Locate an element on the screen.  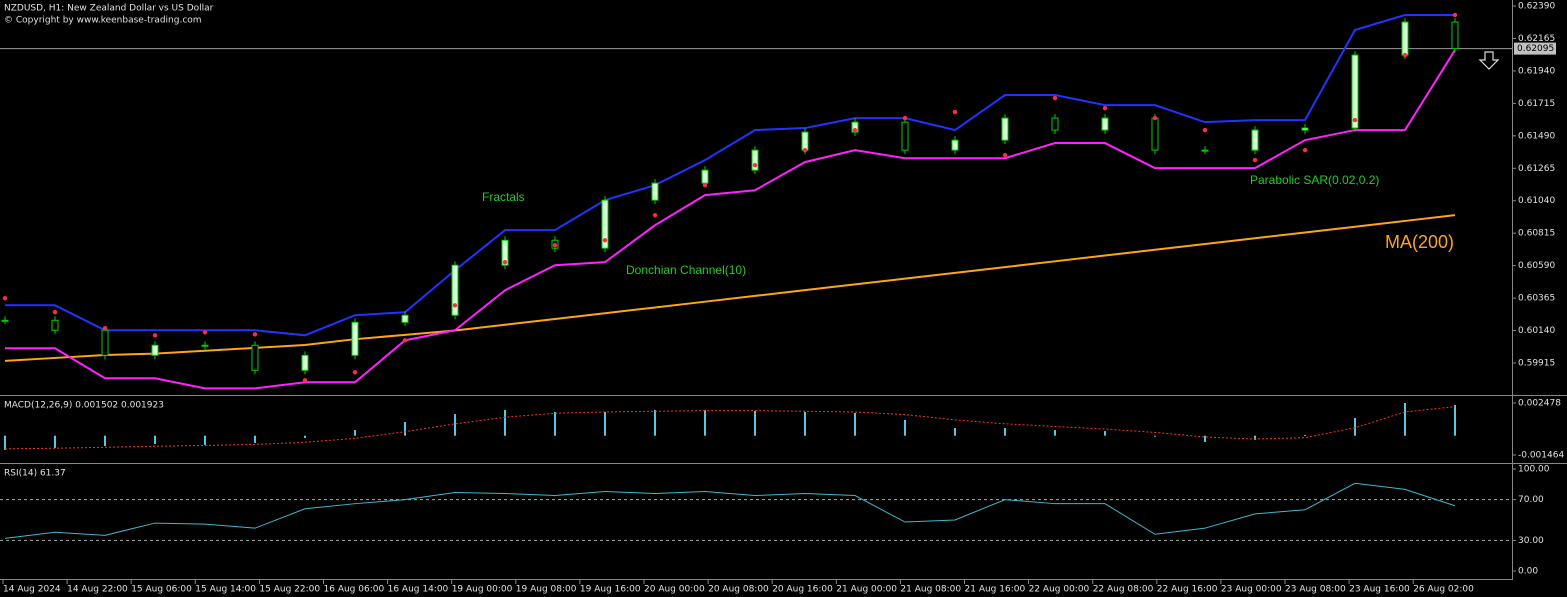
x-tick-label: 15 Aug 22:00 is located at coordinates (289, 590).